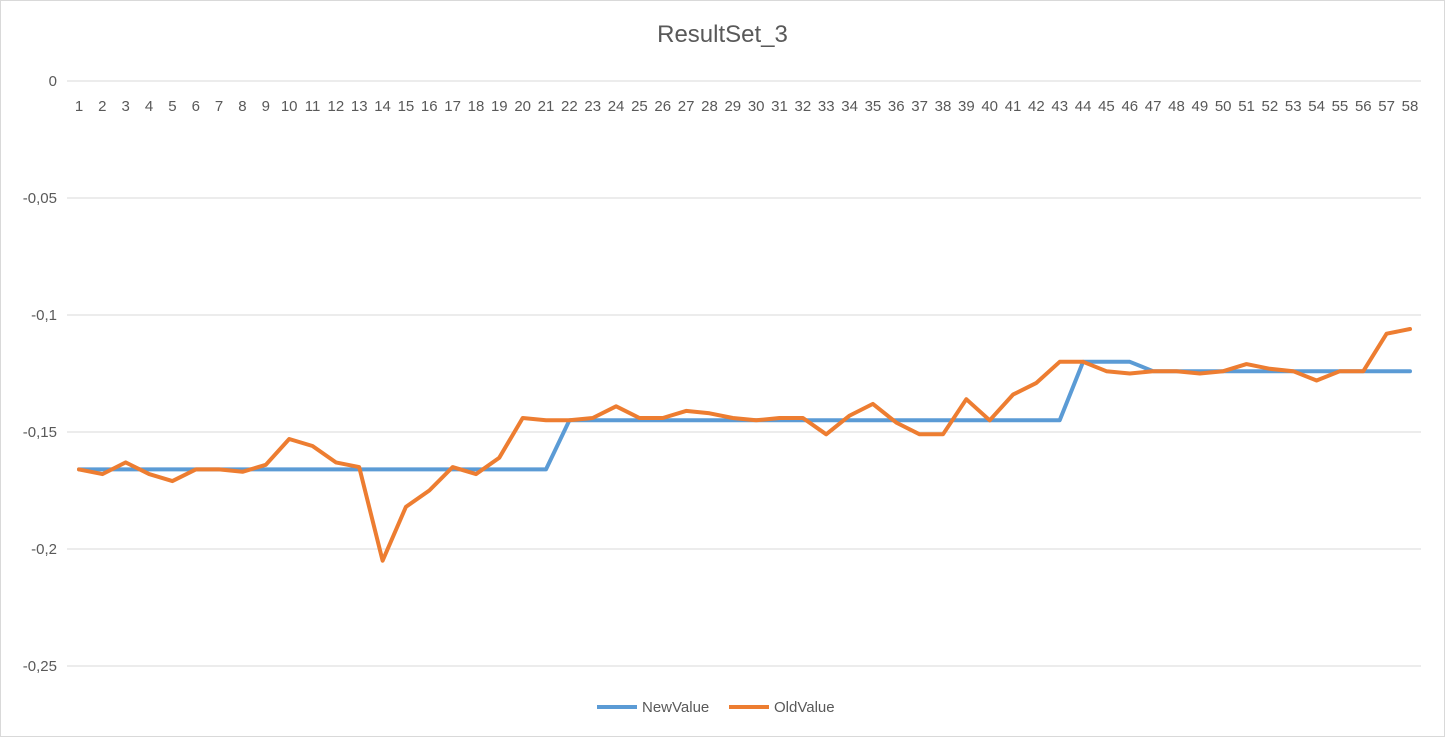 The width and height of the screenshot is (1445, 737). Describe the element at coordinates (499, 106) in the screenshot. I see `x-tick-label: 19` at that location.